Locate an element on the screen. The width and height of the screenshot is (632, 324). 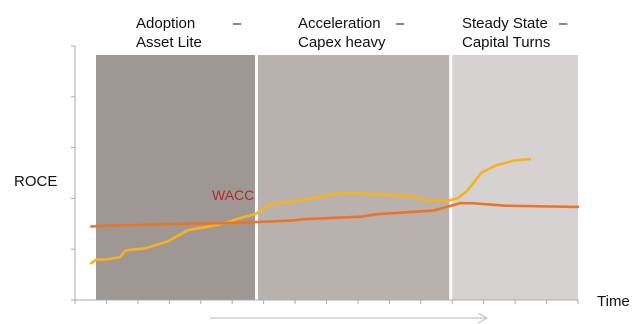
wacc-series-label: WACC is located at coordinates (233, 195).